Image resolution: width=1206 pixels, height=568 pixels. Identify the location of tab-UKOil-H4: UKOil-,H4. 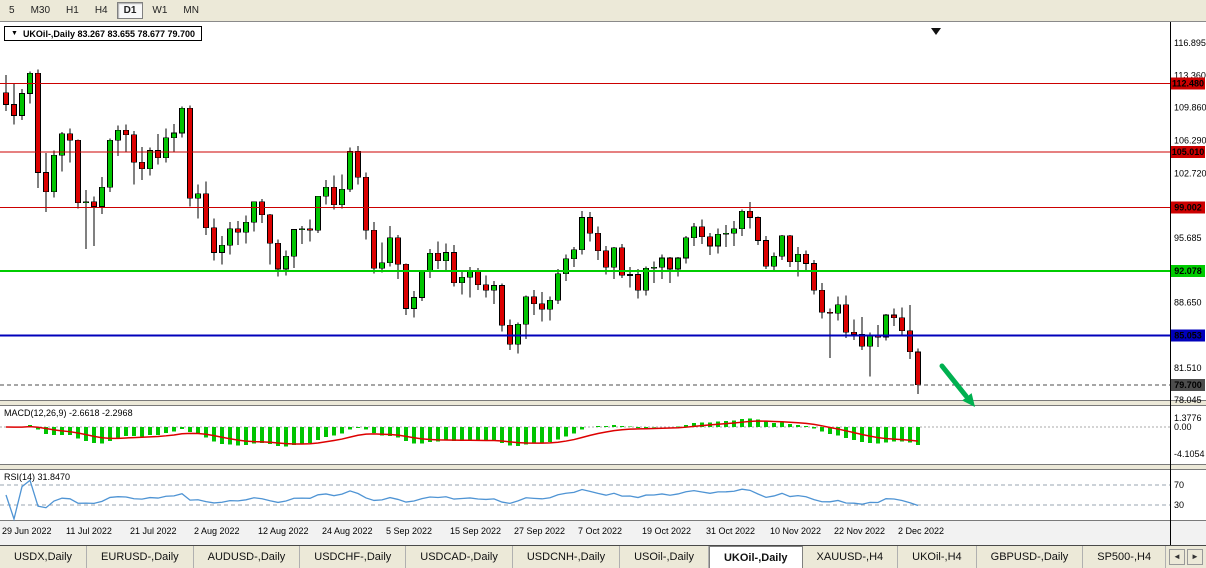
(937, 557).